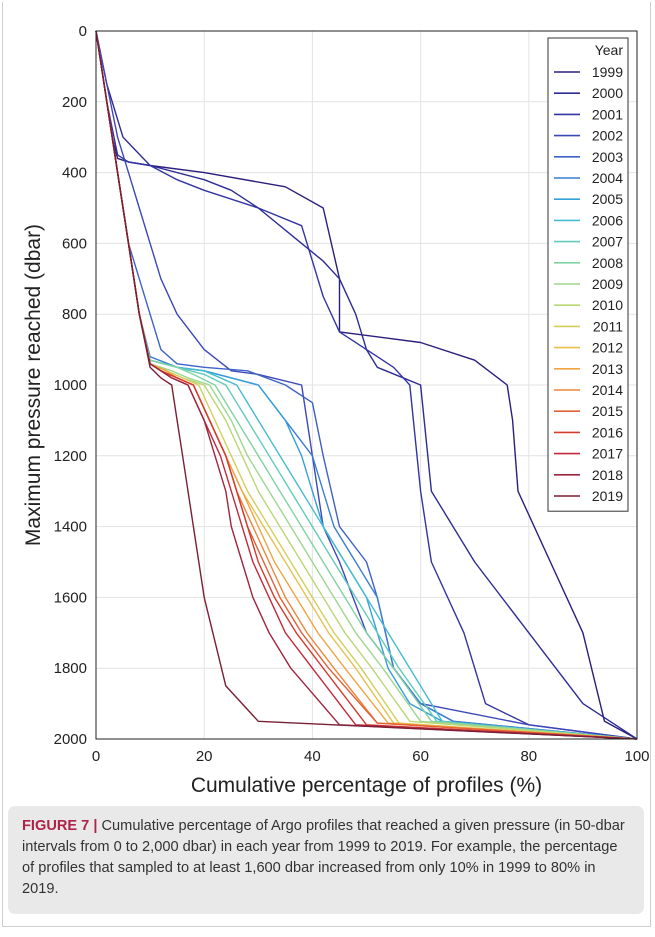 The image size is (655, 937). Describe the element at coordinates (607, 305) in the screenshot. I see `legend-entry: 2010` at that location.